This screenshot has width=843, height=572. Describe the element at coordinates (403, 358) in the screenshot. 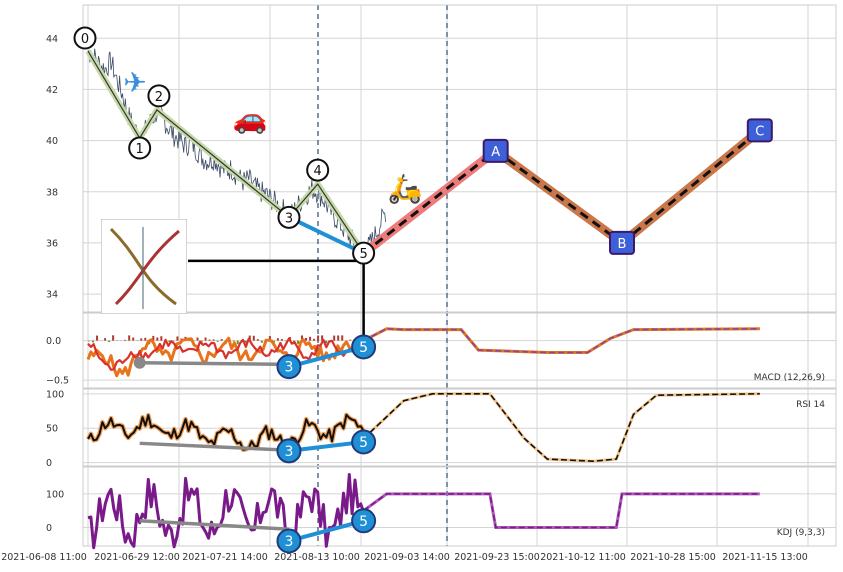

I see `macd-panel: 0.0 −0.5 3 5` at that location.